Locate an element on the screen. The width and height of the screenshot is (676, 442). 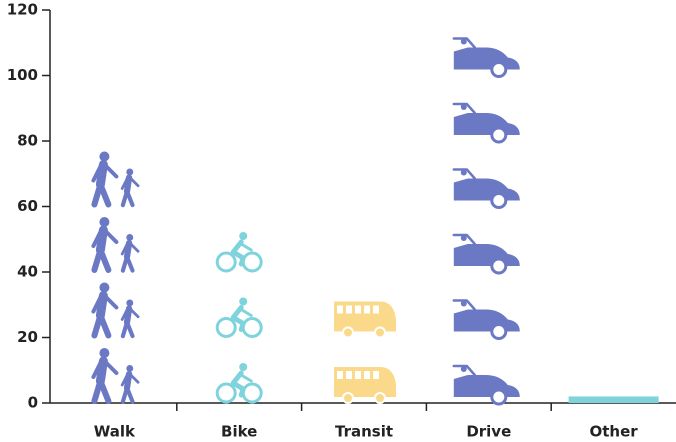
y-tick-label: 40 is located at coordinates (27, 272).